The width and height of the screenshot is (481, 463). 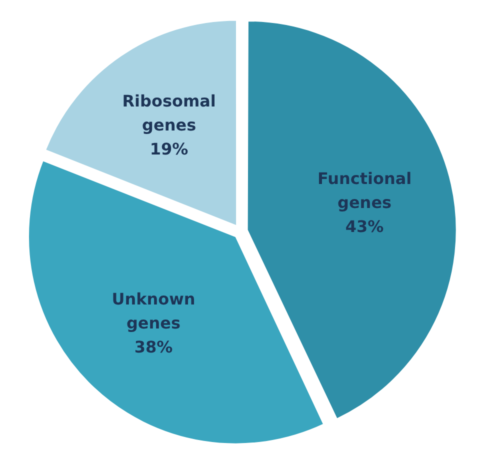 What do you see at coordinates (154, 310) in the screenshot?
I see `slice-label: Unknown genes` at bounding box center [154, 310].